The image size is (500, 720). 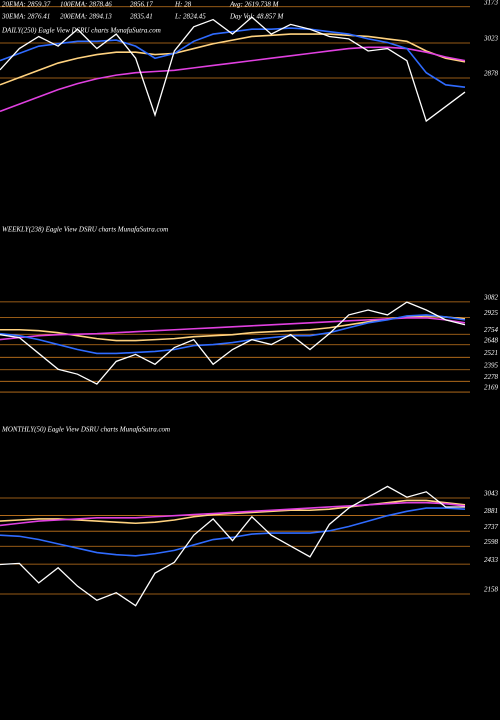 What do you see at coordinates (491, 365) in the screenshot?
I see `y-tick-label: 2395` at bounding box center [491, 365].